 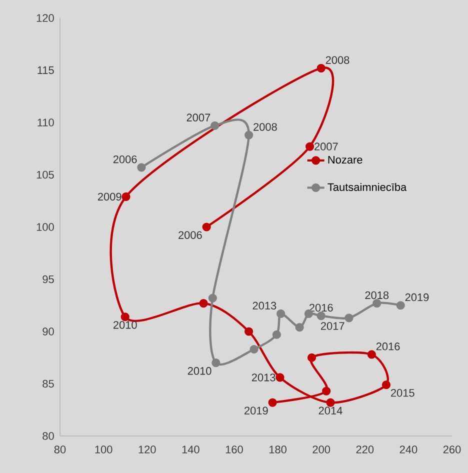 What do you see at coordinates (402, 393) in the screenshot?
I see `annotation: 2015` at bounding box center [402, 393].